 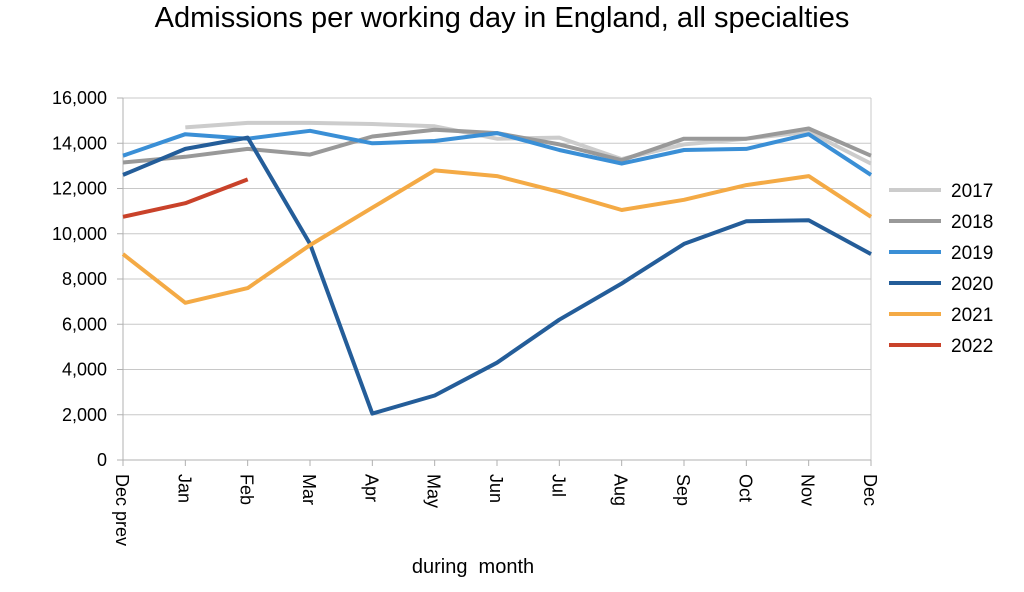 What do you see at coordinates (683, 490) in the screenshot?
I see `x-tick-label: Sep` at bounding box center [683, 490].